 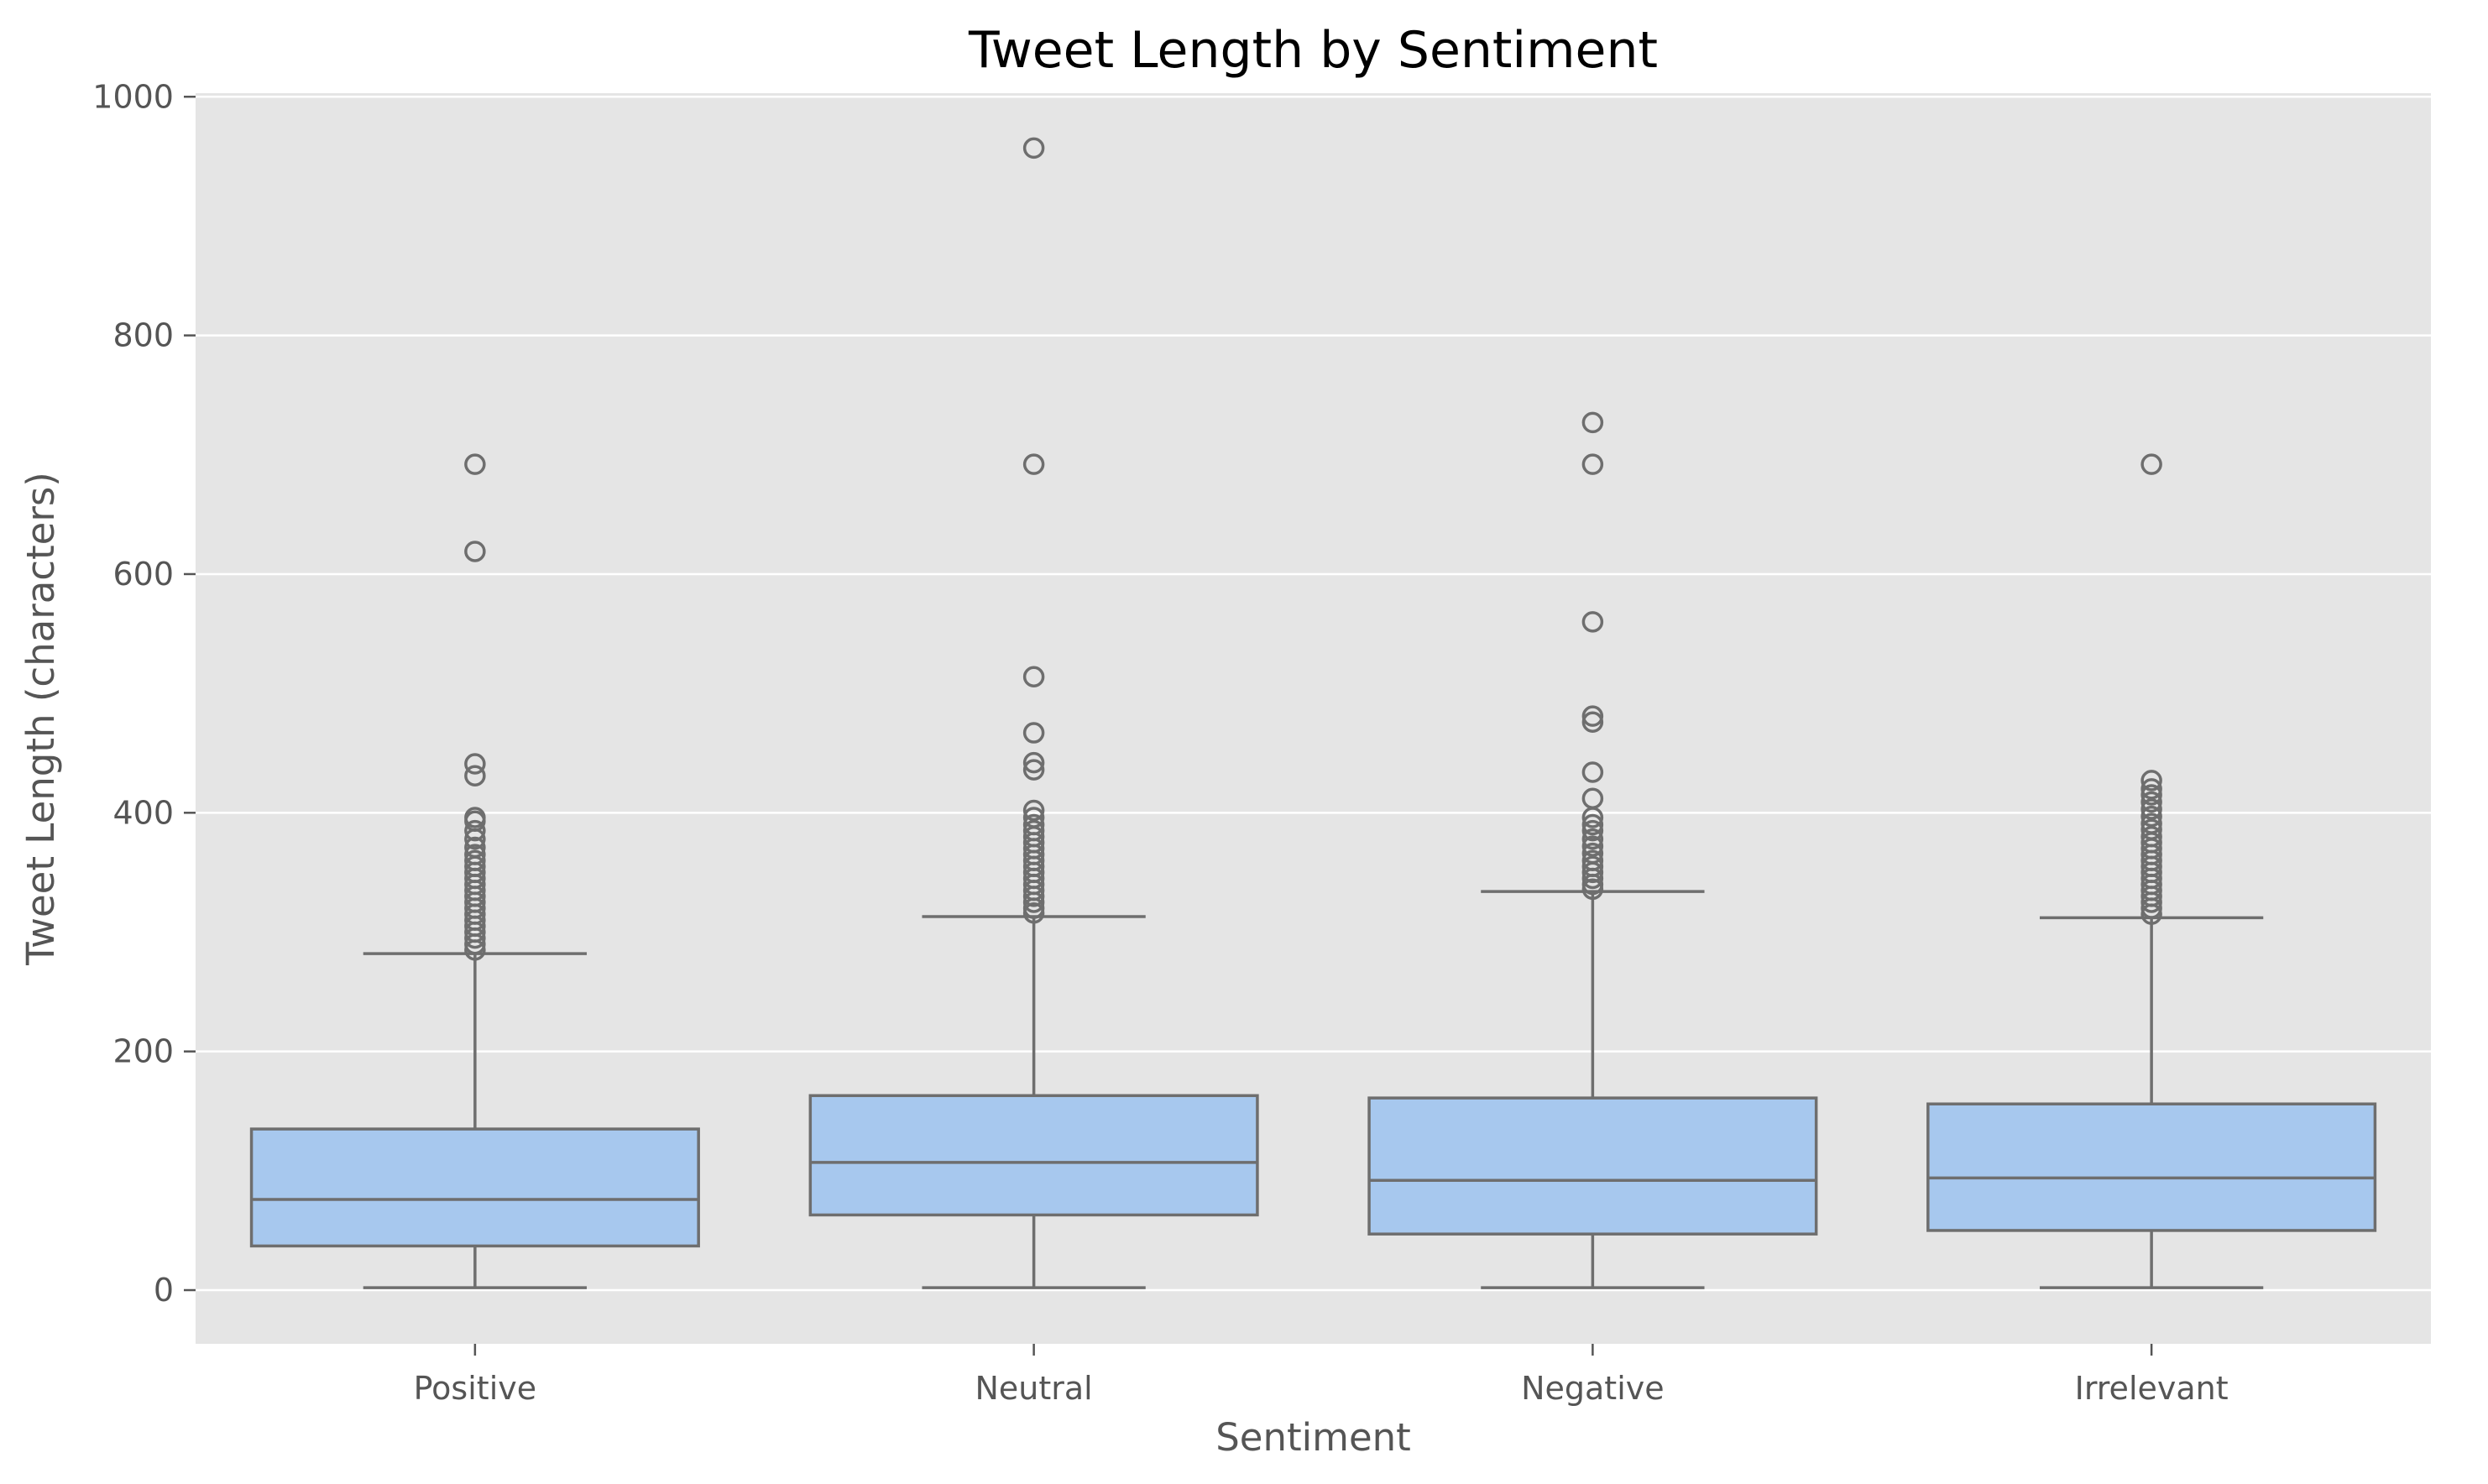 What do you see at coordinates (2152, 1388) in the screenshot?
I see `x-tick-label: Irrelevant` at bounding box center [2152, 1388].